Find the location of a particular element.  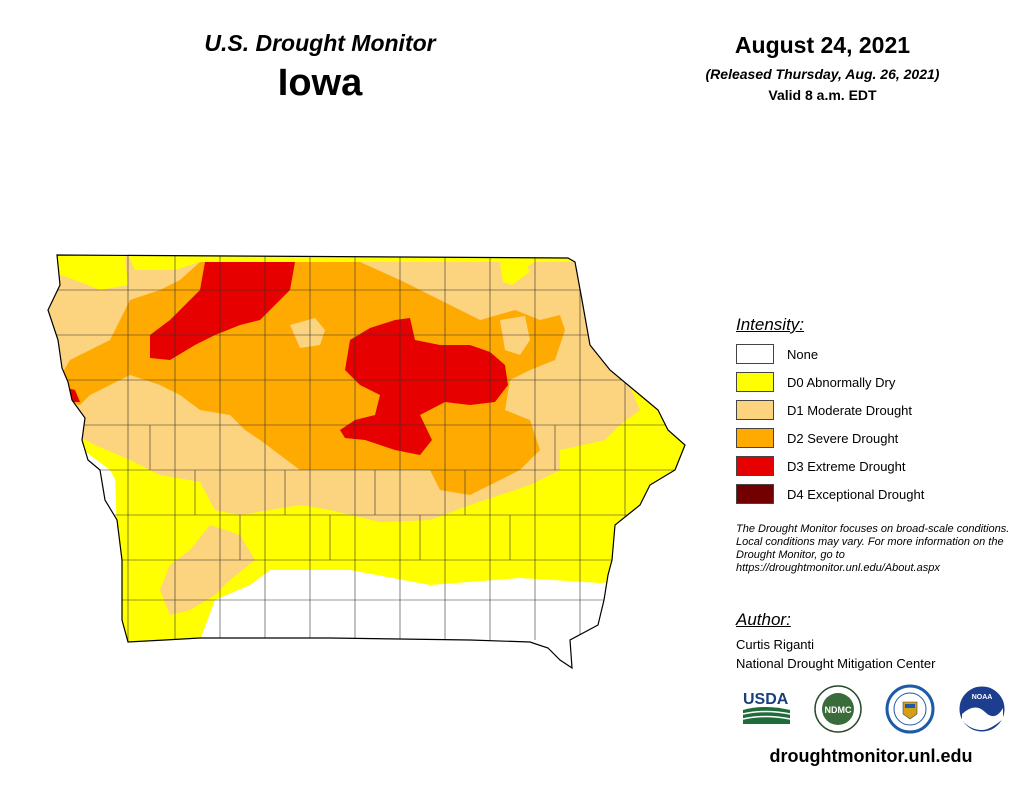

legend-item-d0: D0 Abnormally Dry is located at coordinates (815, 382).